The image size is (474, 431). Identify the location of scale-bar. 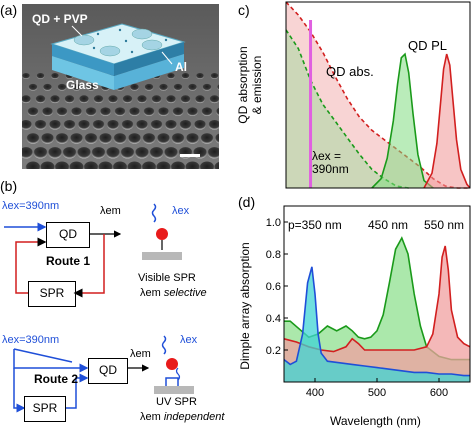
(190, 155).